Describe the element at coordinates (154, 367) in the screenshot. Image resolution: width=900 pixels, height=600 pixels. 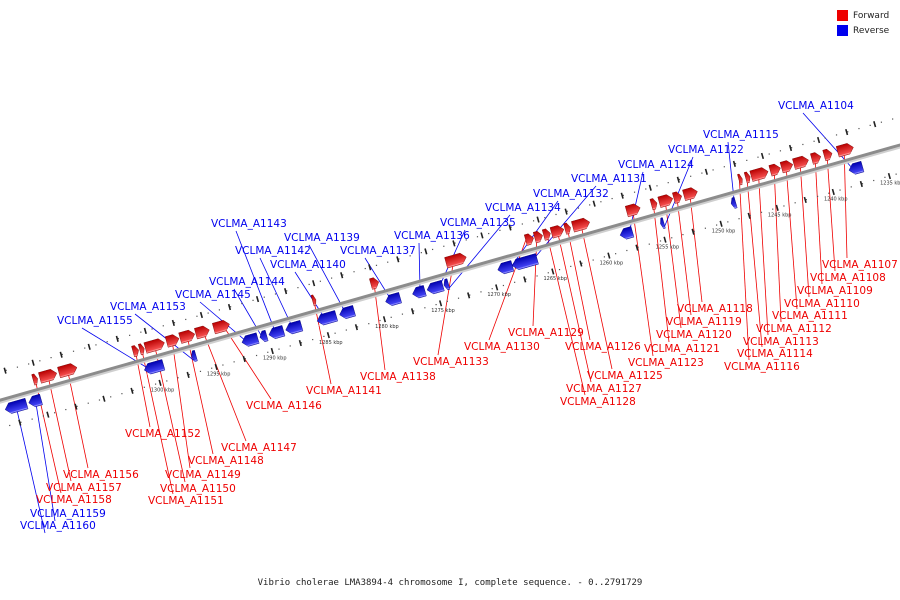
I see `gene-arrow-vclma_a1155` at that location.